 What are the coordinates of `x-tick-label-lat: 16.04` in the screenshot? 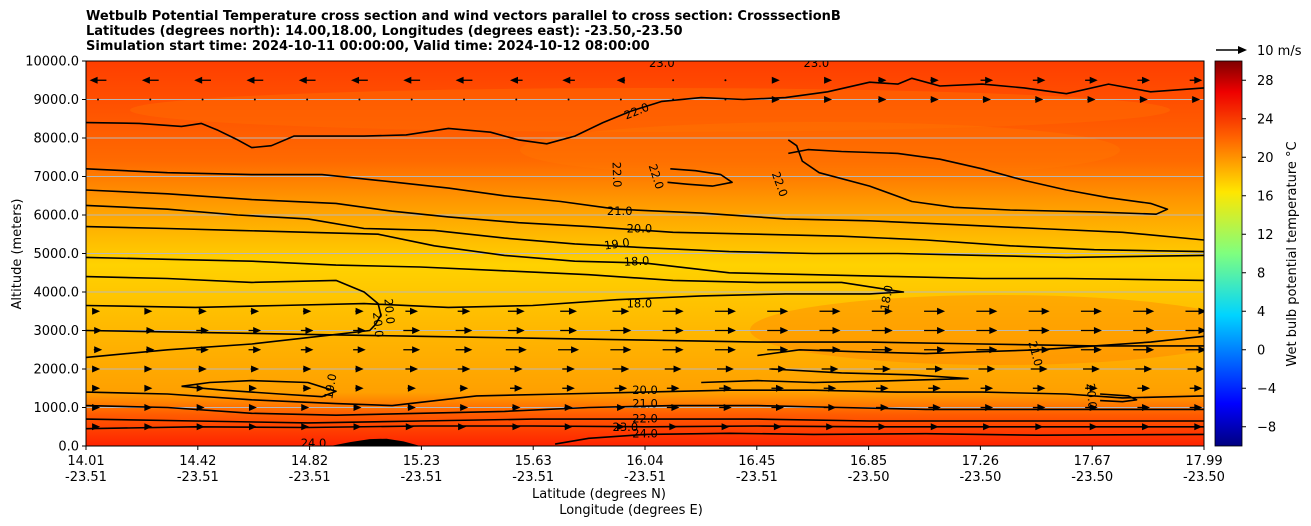 It's located at (644, 461).